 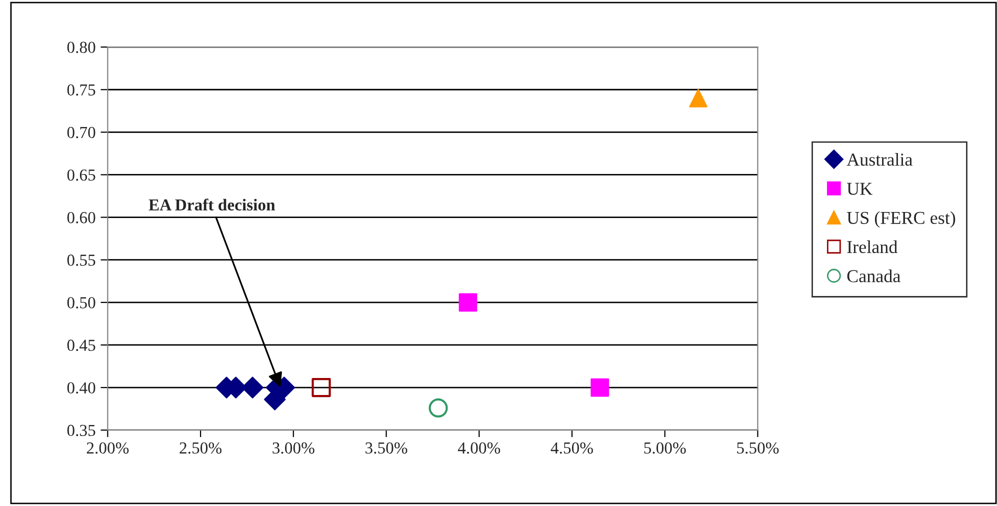 I want to click on legend-label: Ireland, so click(x=872, y=247).